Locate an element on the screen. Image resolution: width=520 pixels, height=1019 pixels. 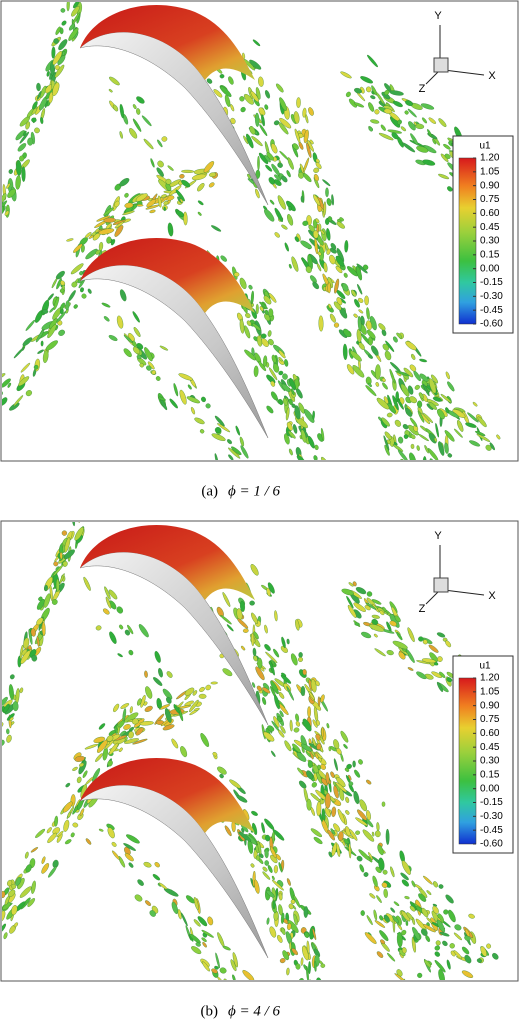
colorbar-label: -0.45 is located at coordinates (491, 310).